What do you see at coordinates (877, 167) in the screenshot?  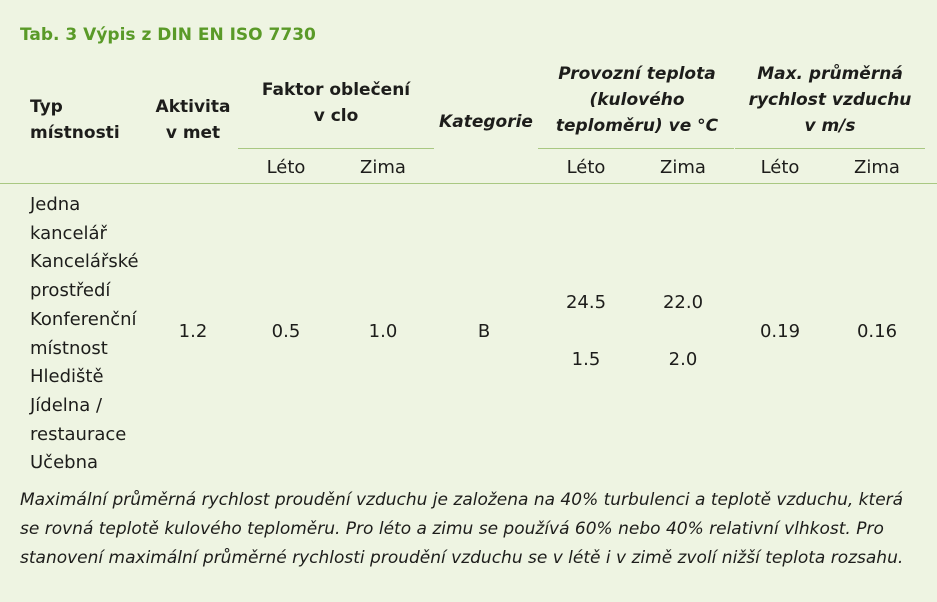 I see `subheader-rychlost-zima: Zima` at bounding box center [877, 167].